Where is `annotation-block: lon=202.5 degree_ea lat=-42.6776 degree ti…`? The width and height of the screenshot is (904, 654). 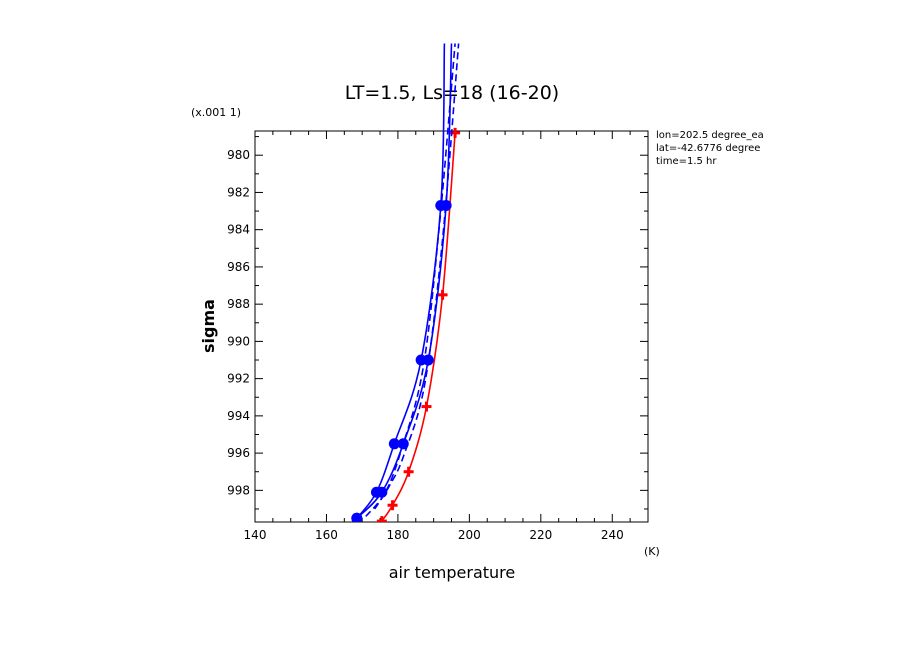
annotation-block: lon=202.5 degree_ea lat=-42.6776 degree ti… is located at coordinates (710, 148).